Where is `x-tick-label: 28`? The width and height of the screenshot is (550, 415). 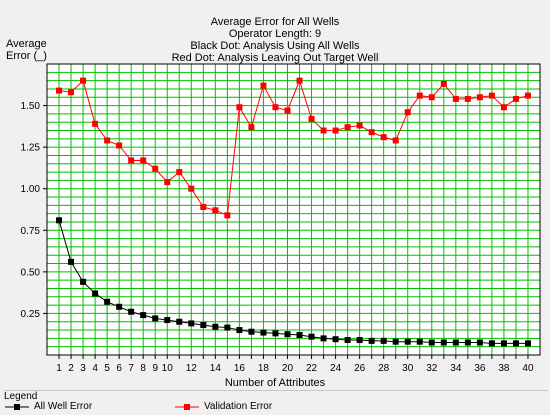
x-tick-label: 28 is located at coordinates (384, 368).